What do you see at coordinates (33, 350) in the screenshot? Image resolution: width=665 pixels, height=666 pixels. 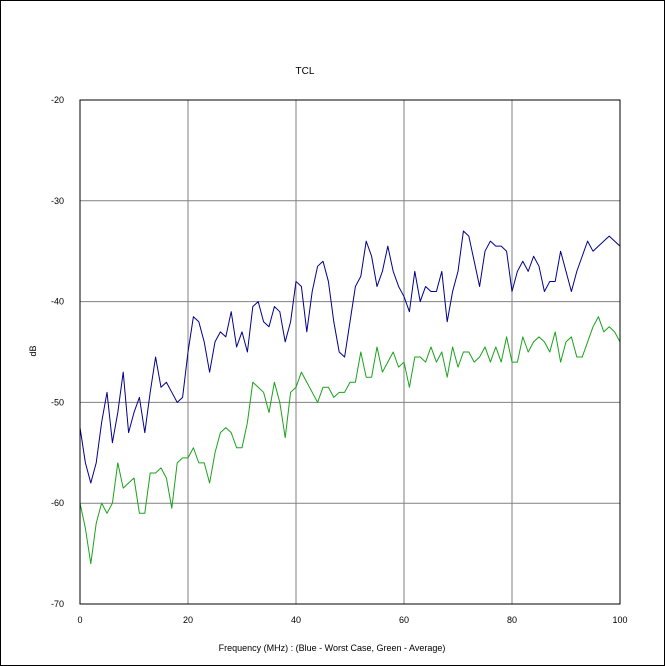 I see `y-axis-label: dB` at bounding box center [33, 350].